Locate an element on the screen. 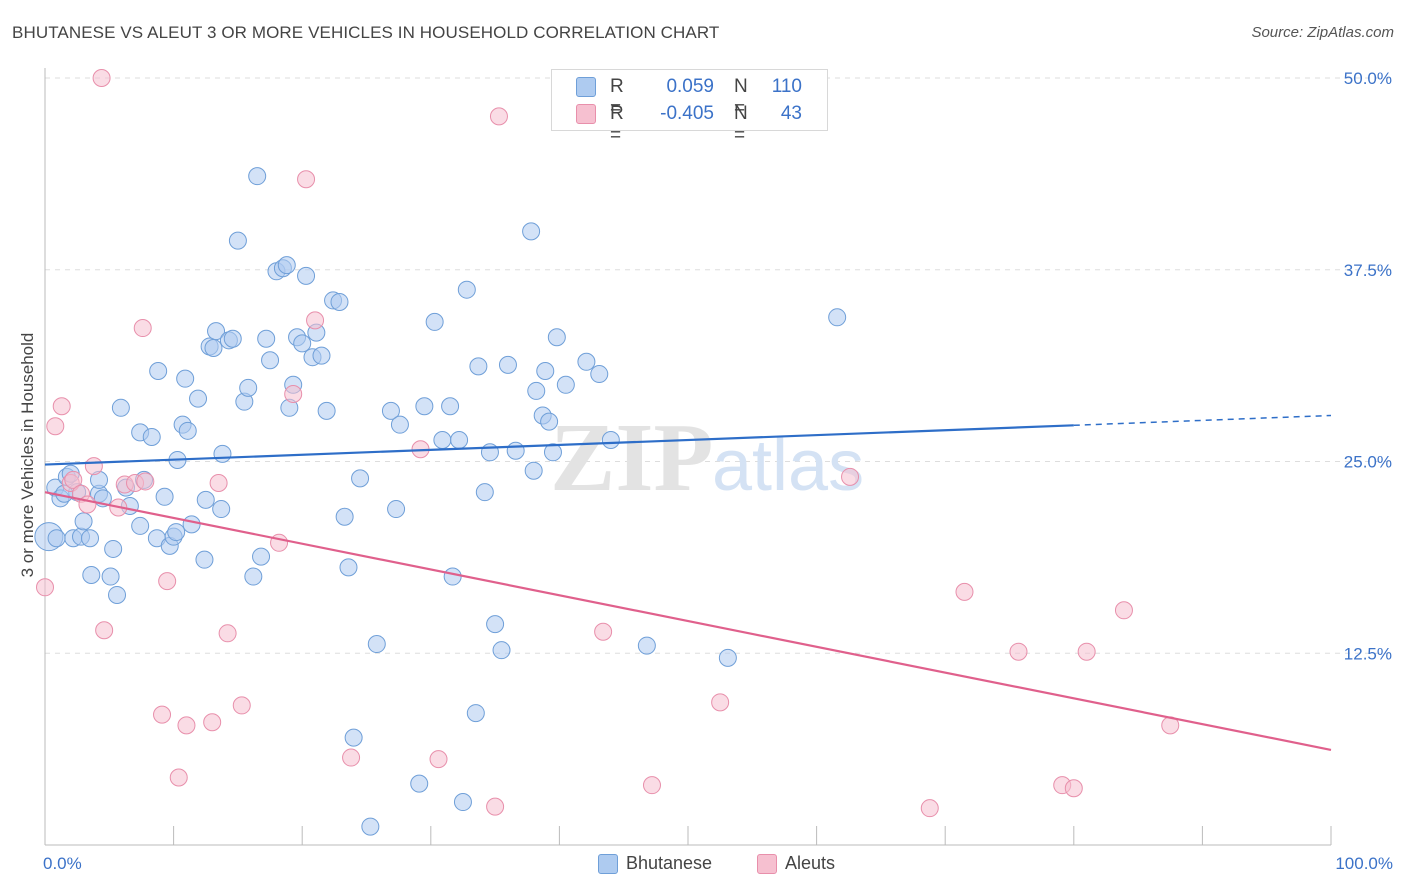 The image size is (1406, 892). watermark-atlas: atlas is located at coordinates (788, 466).